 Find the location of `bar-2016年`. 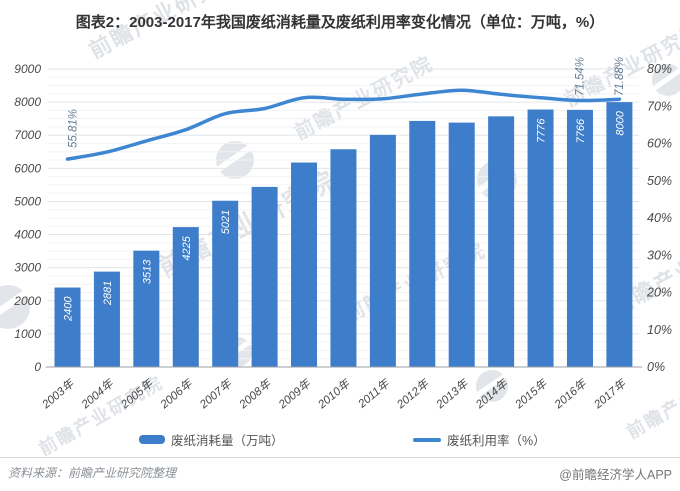

bar-2016年 is located at coordinates (579, 238).